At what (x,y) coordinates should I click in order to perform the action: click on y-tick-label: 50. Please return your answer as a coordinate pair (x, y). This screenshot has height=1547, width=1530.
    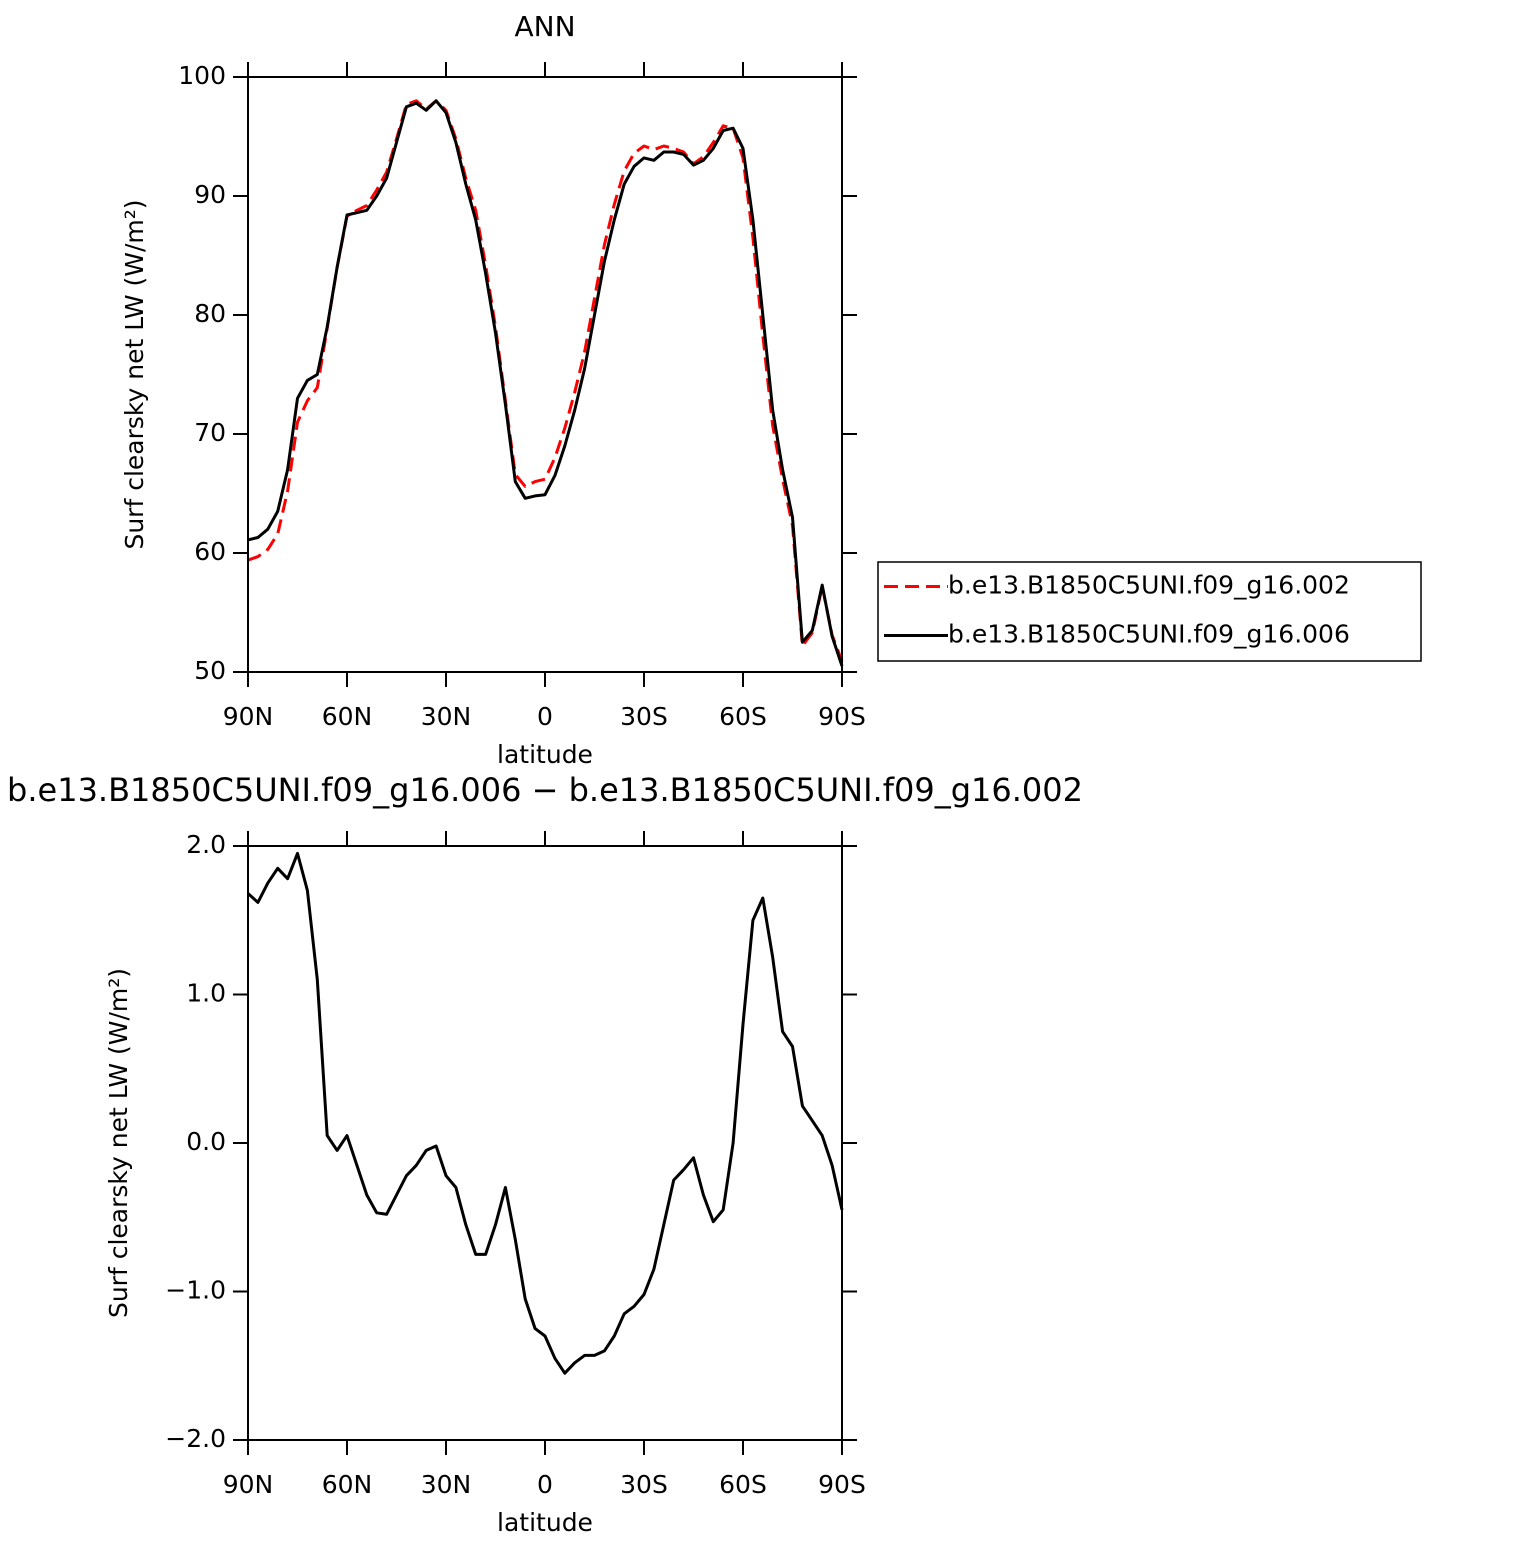
    Looking at the image, I should click on (210, 670).